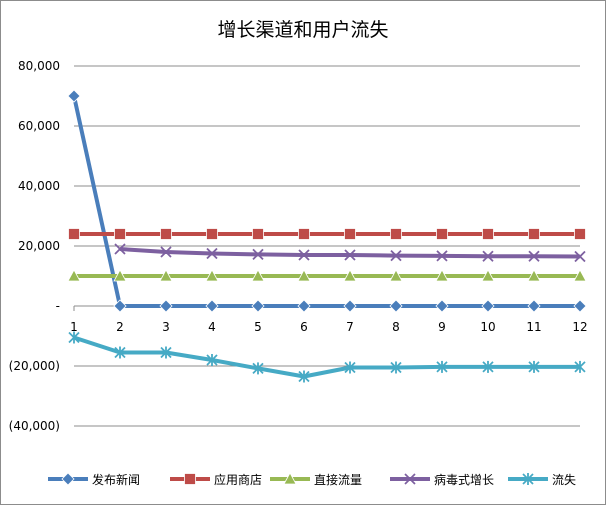 This screenshot has height=505, width=606. I want to click on x-tick-label-2: 3, so click(166, 327).